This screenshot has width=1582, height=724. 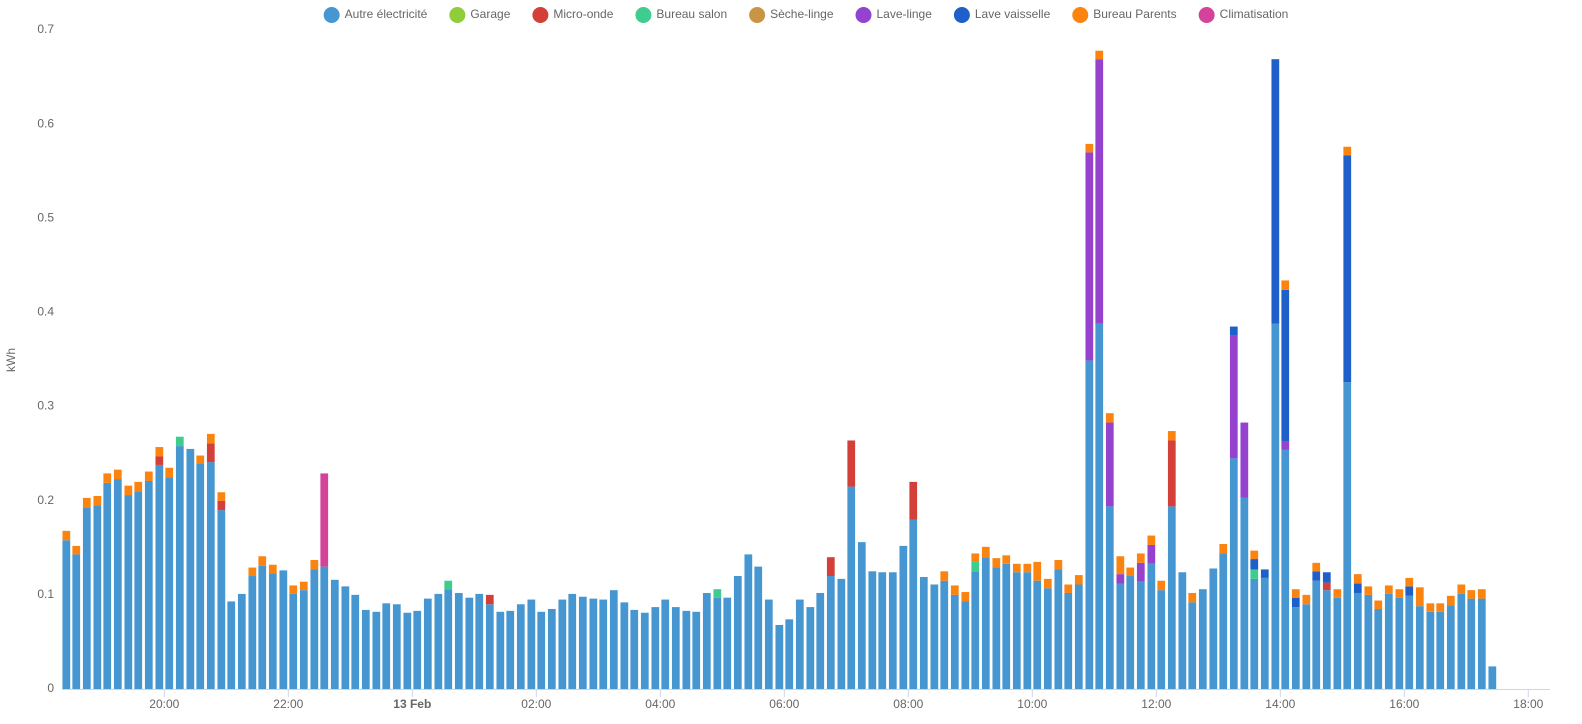 What do you see at coordinates (45, 406) in the screenshot?
I see `y-tick-label: 0.3` at bounding box center [45, 406].